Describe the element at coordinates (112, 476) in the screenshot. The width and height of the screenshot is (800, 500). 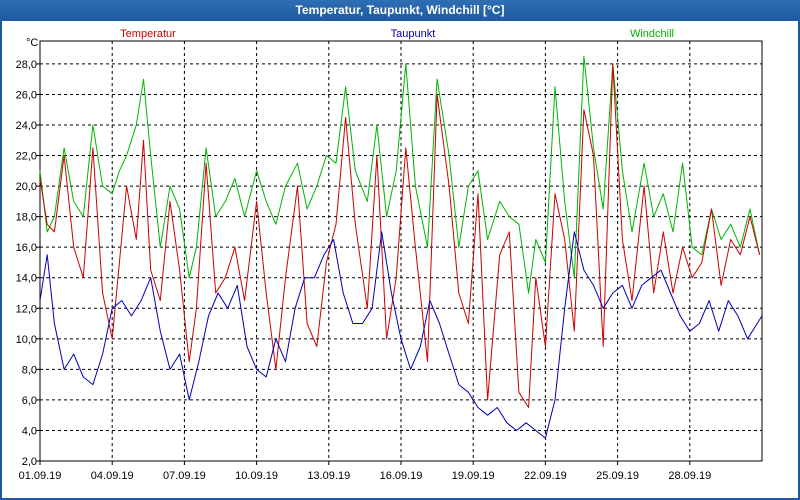
I see `x-tick-label: 04.09.19` at that location.